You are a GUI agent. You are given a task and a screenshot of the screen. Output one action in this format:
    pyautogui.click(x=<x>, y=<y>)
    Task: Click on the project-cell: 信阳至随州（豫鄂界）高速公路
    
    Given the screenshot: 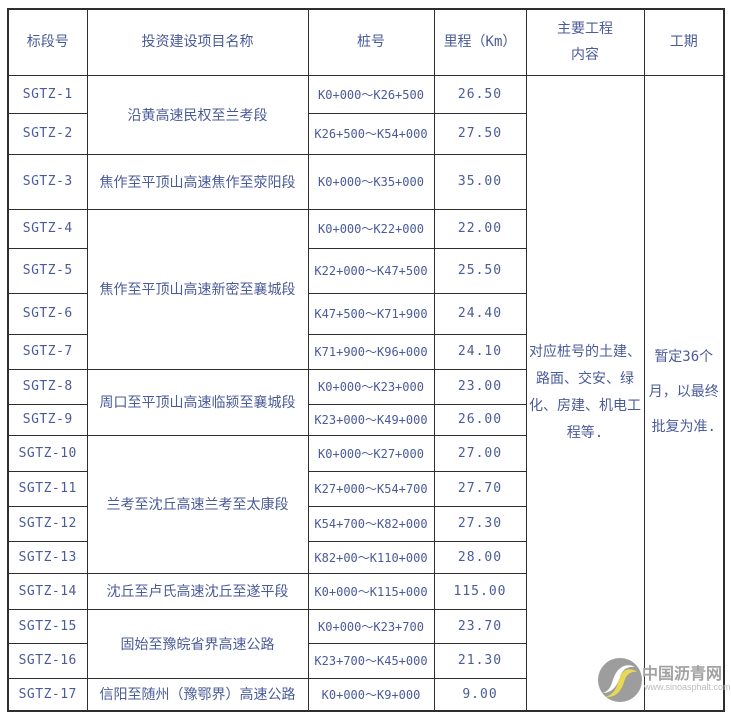 What is the action you would take?
    pyautogui.click(x=197, y=694)
    